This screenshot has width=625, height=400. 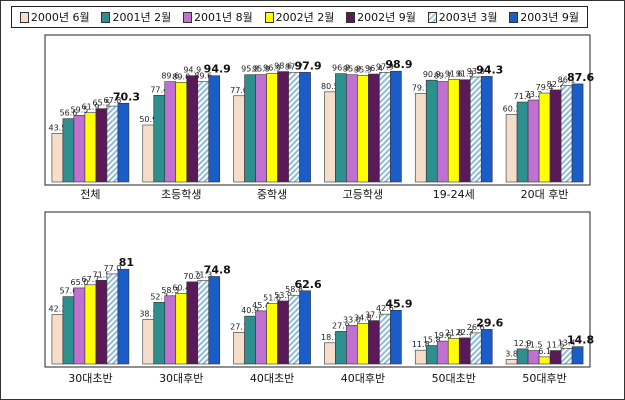 I want to click on data-label: 12.9, so click(x=523, y=343).